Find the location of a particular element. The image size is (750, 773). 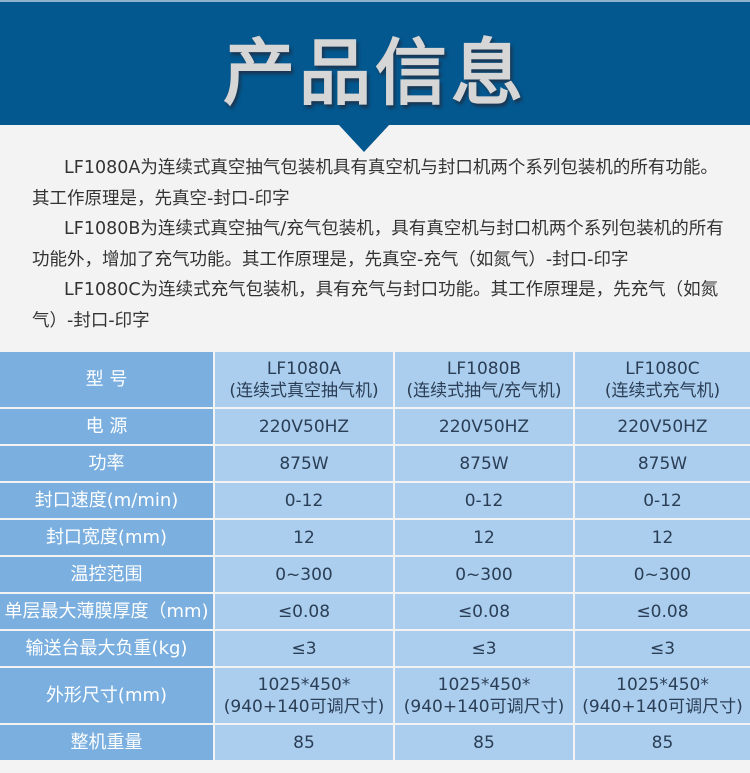

row-label: 输送台最大负重(kg) is located at coordinates (106, 648).